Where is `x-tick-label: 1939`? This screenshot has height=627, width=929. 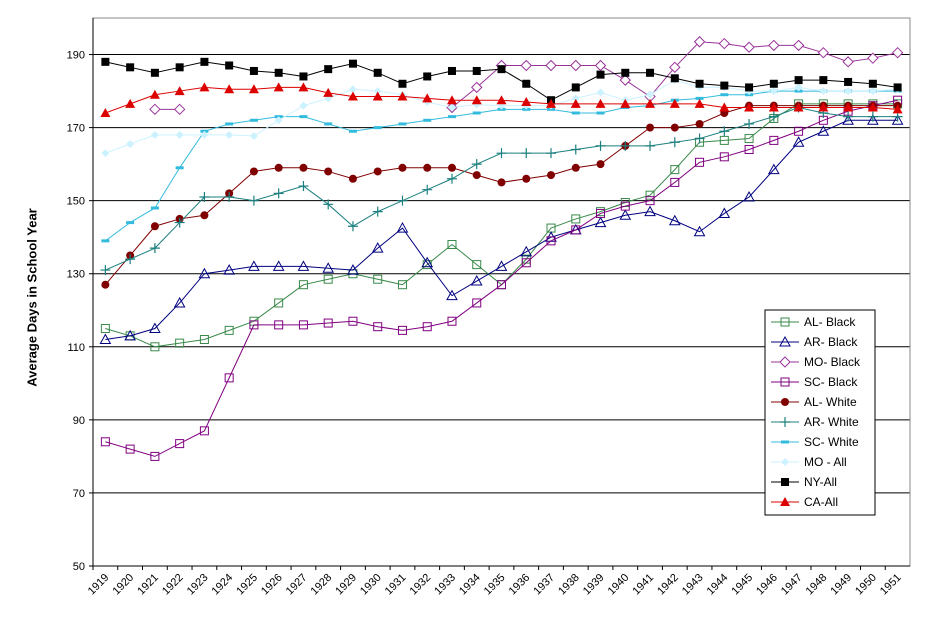
x-tick-label: 1939 is located at coordinates (594, 585).